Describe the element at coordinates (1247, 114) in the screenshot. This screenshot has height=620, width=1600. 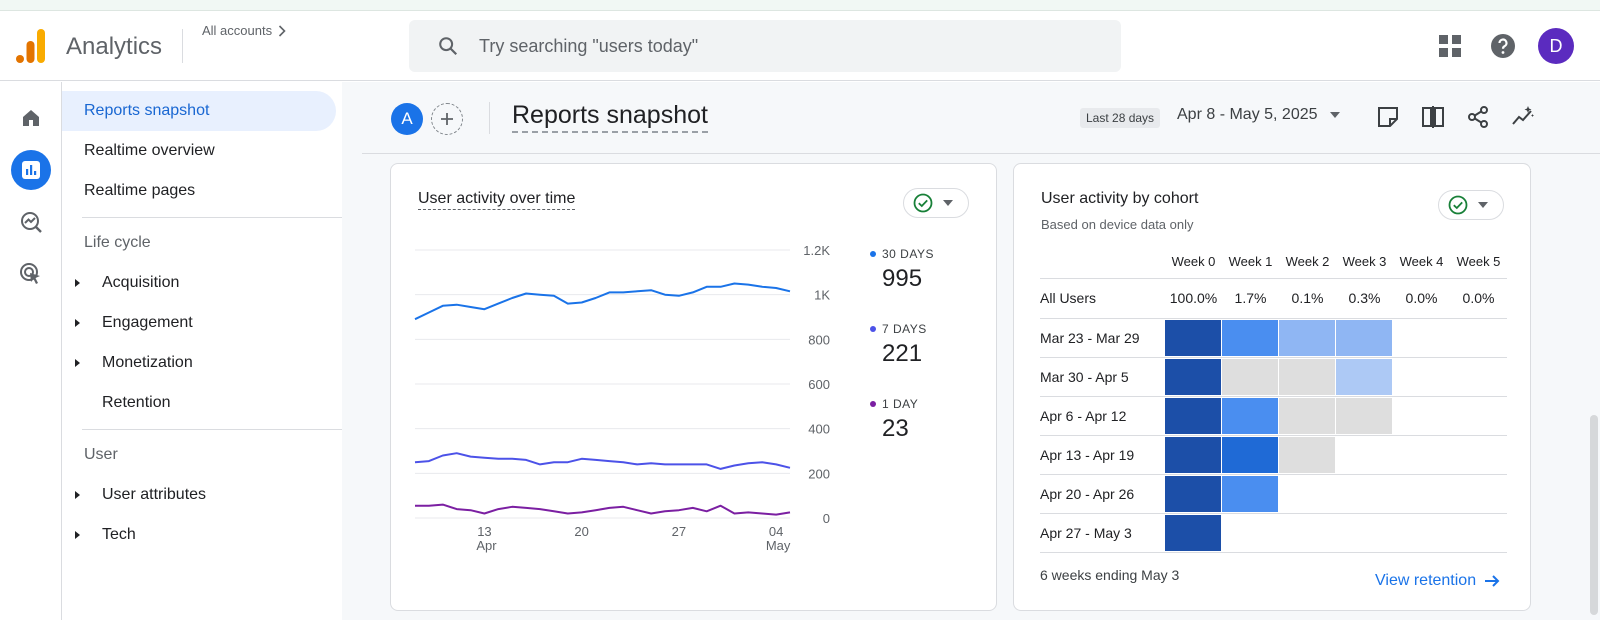
I see `date-range-label: Apr 8 - May 5, 2025` at that location.